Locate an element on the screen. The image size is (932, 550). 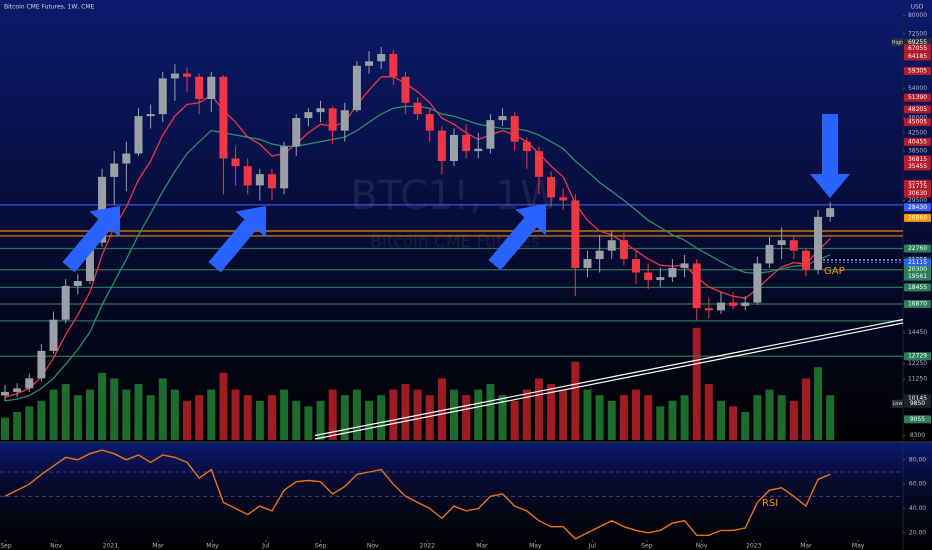
rsi-y-tick-label: 20.00 is located at coordinates (917, 532).